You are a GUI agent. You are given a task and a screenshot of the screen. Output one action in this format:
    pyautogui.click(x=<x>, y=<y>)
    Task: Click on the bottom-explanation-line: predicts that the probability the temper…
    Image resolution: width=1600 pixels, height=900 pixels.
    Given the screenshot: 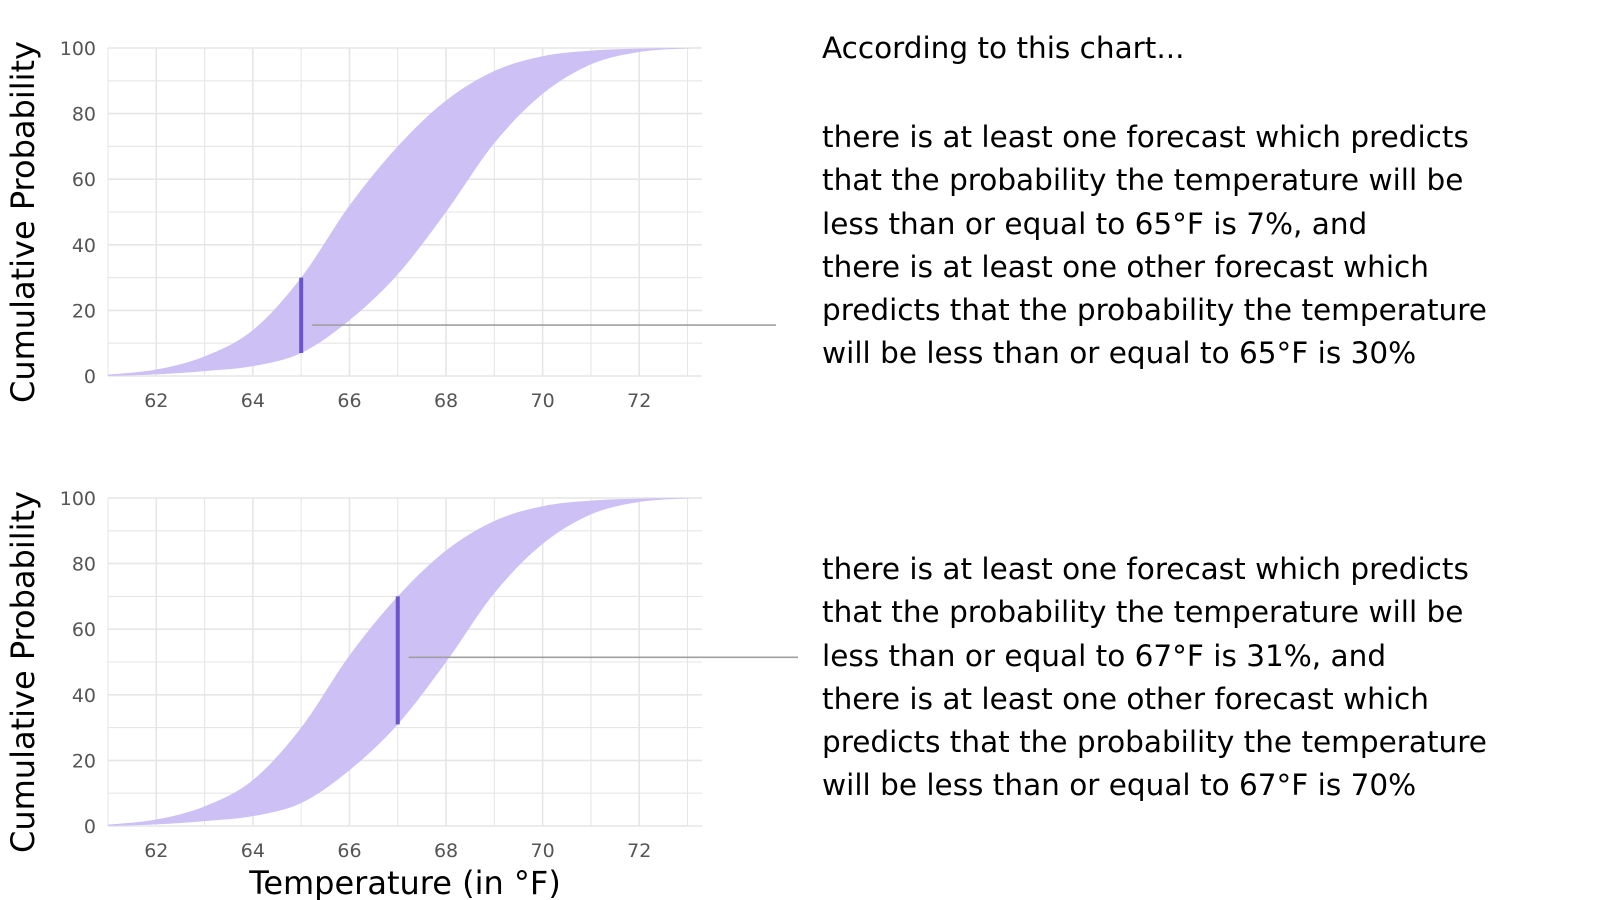 What is the action you would take?
    pyautogui.click(x=1154, y=742)
    